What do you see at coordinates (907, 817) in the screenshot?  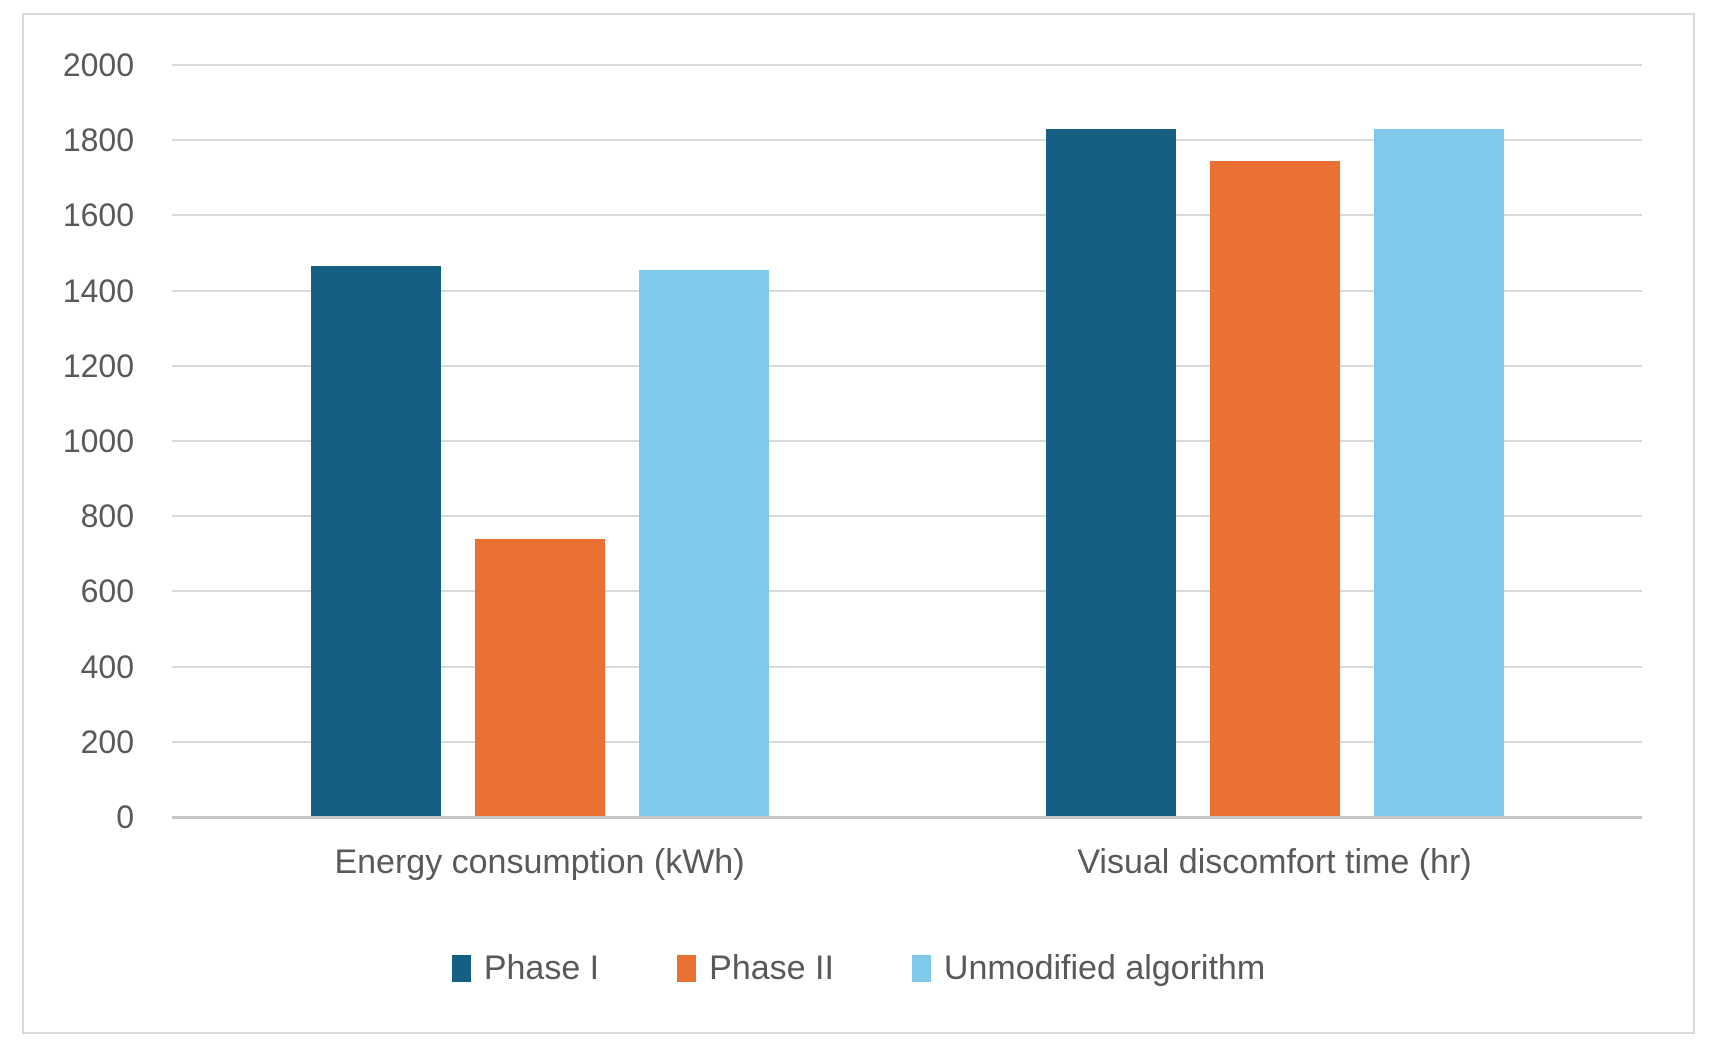 I see `x-axis-line` at bounding box center [907, 817].